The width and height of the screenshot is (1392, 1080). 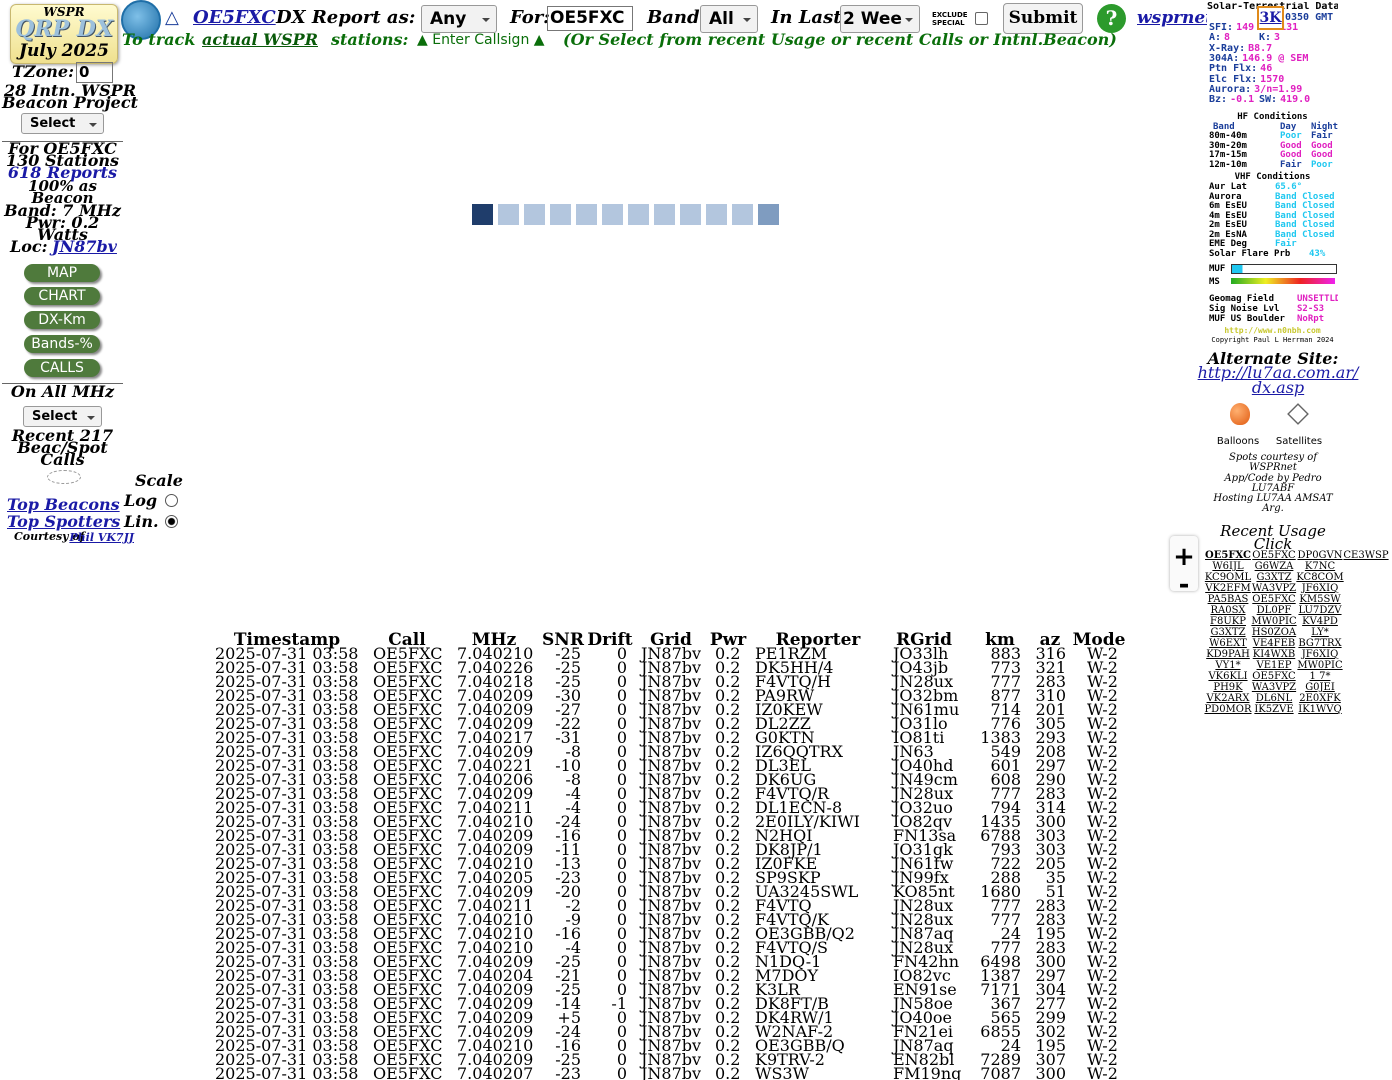 I want to click on usage-link: VE4FEB, so click(x=1274, y=643).